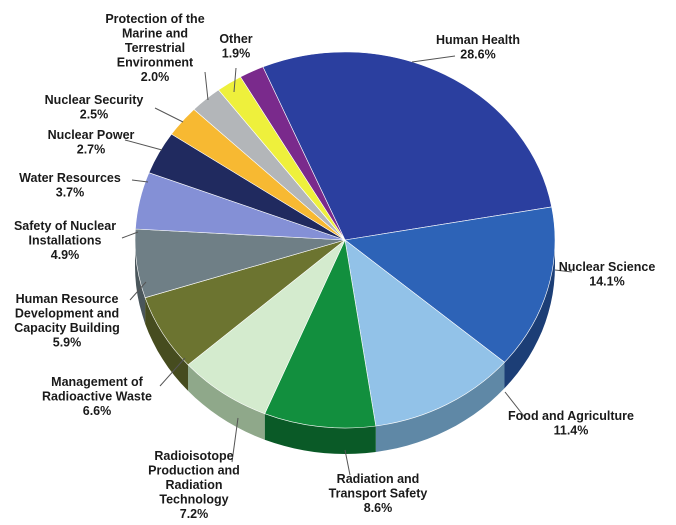 The width and height of the screenshot is (676, 525). I want to click on slice-label-1: Nuclear Science 14.1%, so click(607, 274).